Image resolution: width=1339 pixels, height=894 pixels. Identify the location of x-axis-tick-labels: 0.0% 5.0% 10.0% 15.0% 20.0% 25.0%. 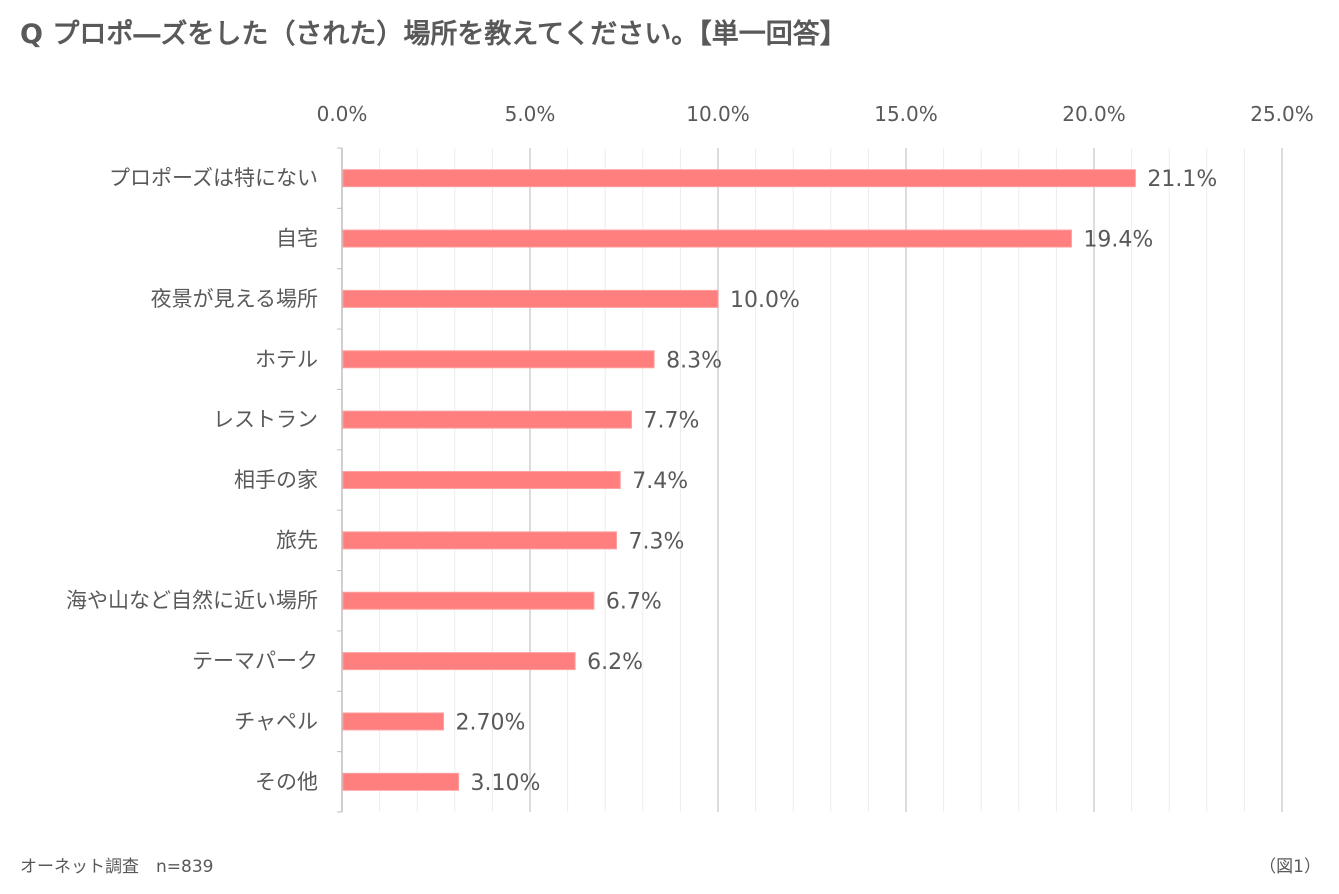
(815, 114).